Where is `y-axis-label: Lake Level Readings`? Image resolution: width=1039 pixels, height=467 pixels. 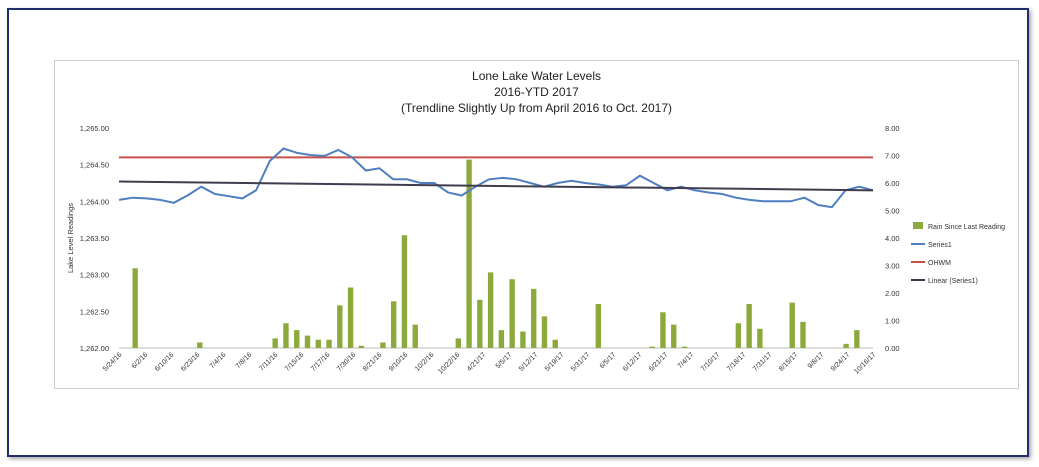 y-axis-label: Lake Level Readings is located at coordinates (70, 238).